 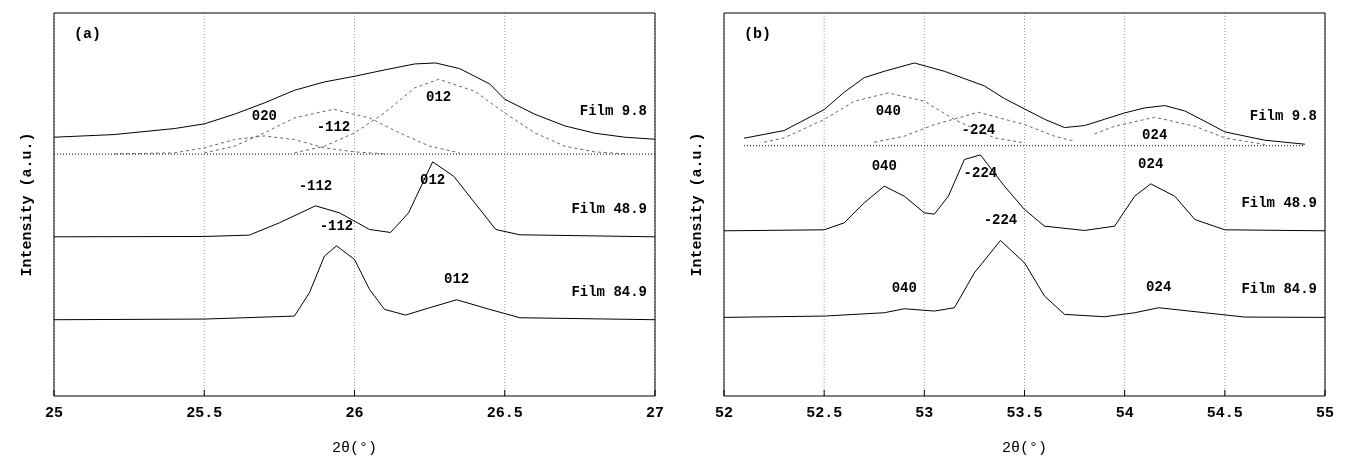 What do you see at coordinates (1224, 413) in the screenshot?
I see `x-tick-label: 54.5` at bounding box center [1224, 413].